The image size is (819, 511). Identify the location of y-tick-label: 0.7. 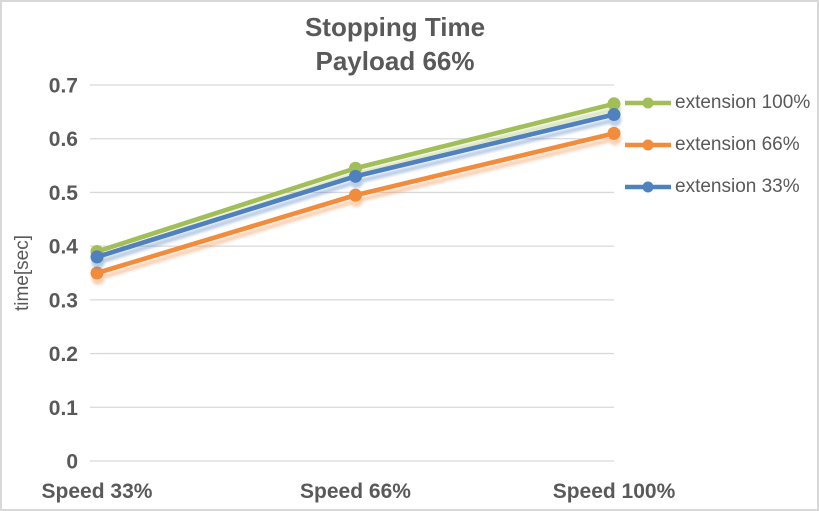
(63, 86).